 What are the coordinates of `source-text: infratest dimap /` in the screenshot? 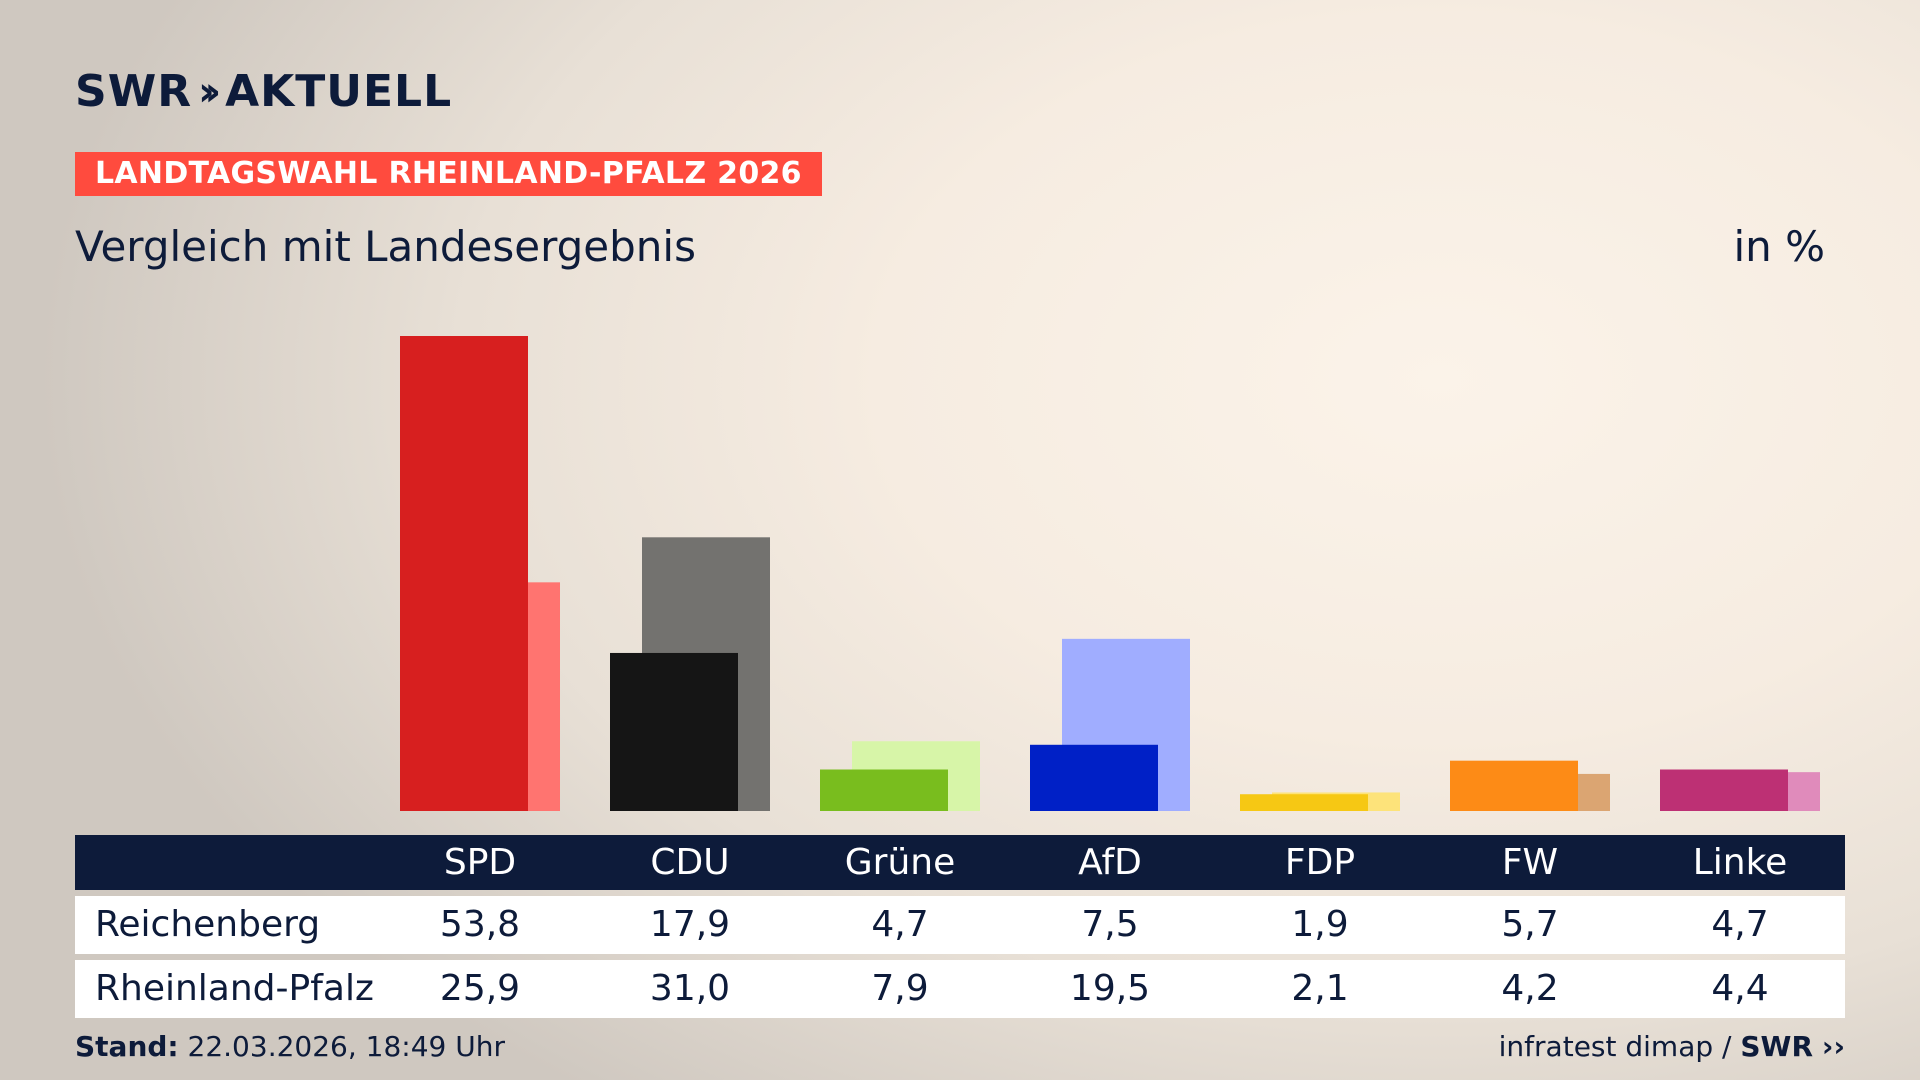 It's located at (1615, 1046).